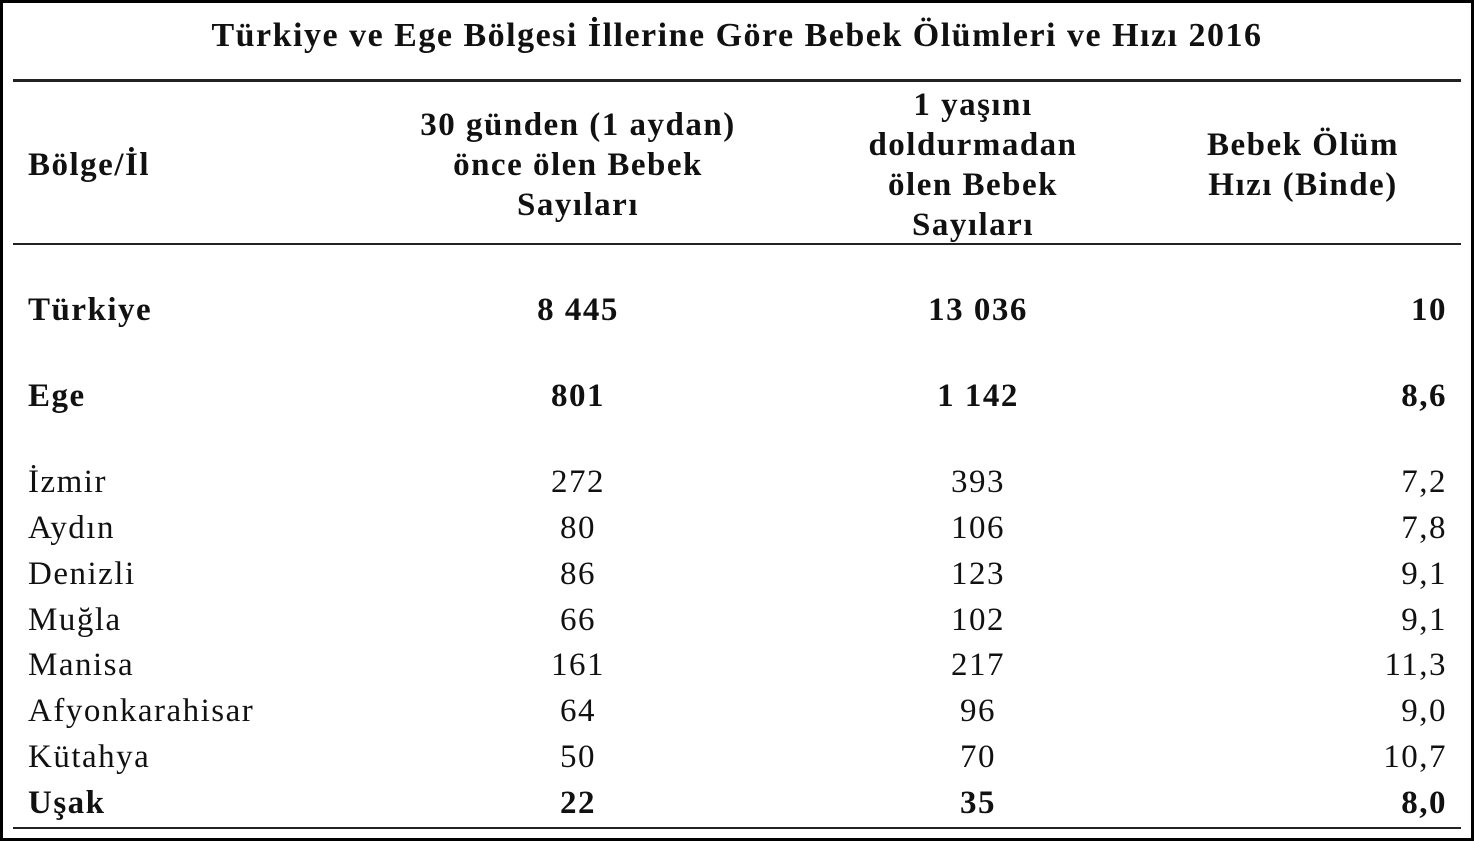  I want to click on column-header: Hızı (Binde), so click(1303, 185).